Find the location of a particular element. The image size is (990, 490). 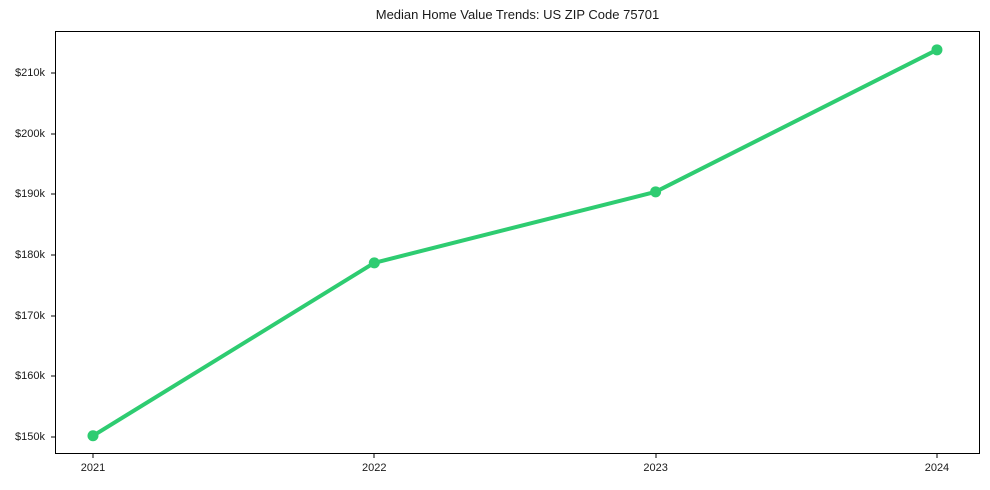

x-tick-label: 2023 is located at coordinates (655, 468).